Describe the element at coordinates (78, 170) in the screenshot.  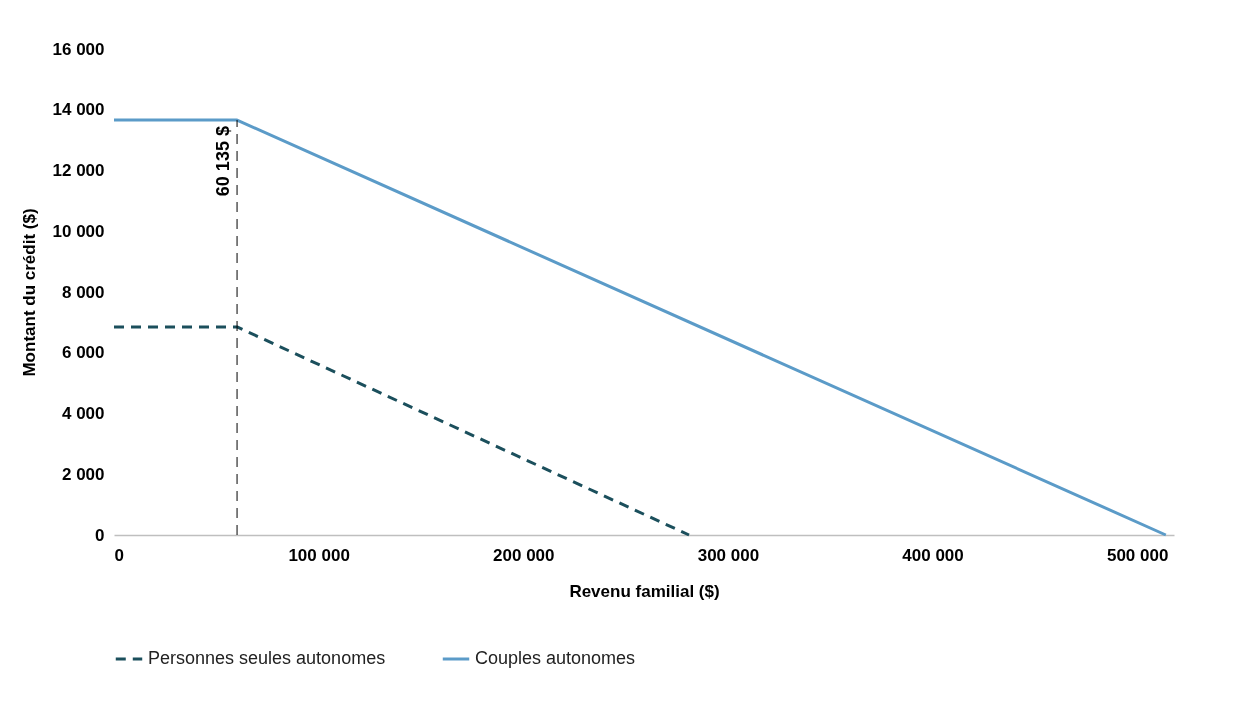
I see `y-tick-label: 12 000` at that location.